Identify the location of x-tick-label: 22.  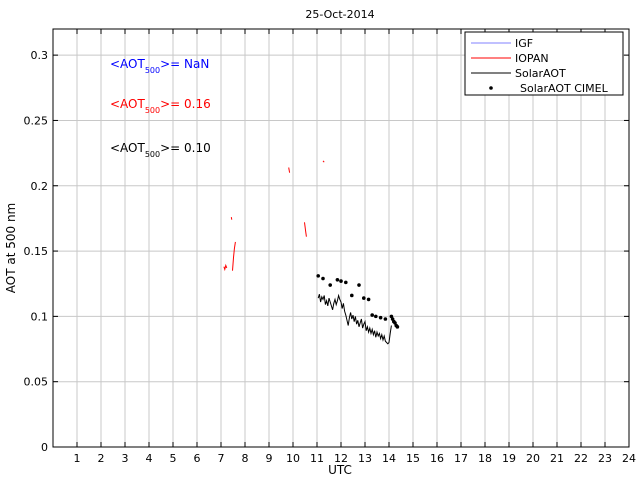
(581, 458).